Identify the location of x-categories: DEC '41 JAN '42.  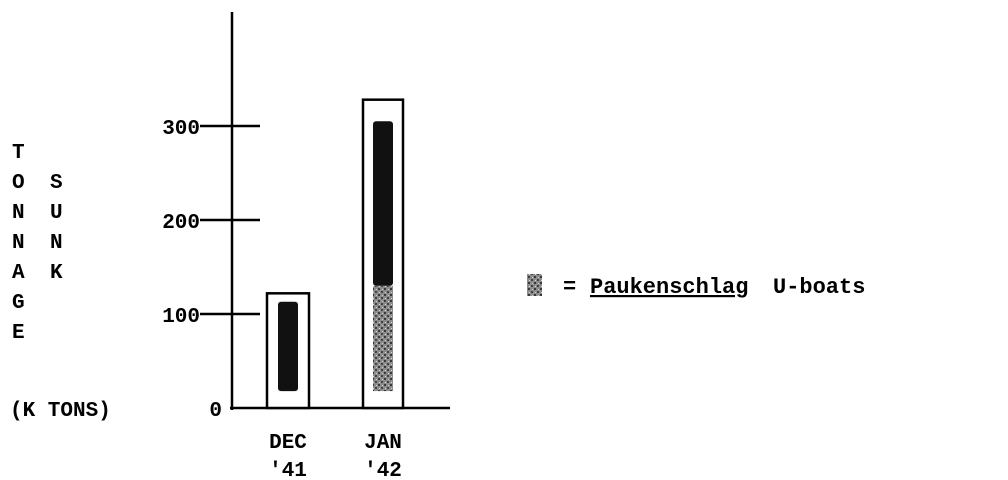
(335, 456).